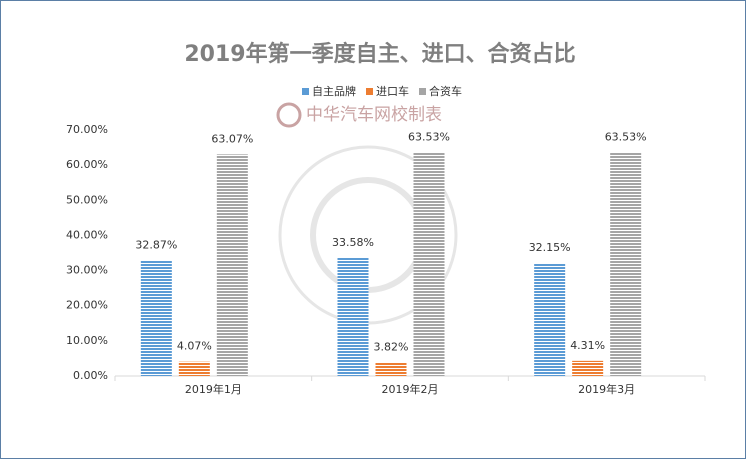  I want to click on y-tick-label: 30.00%, so click(87, 270).